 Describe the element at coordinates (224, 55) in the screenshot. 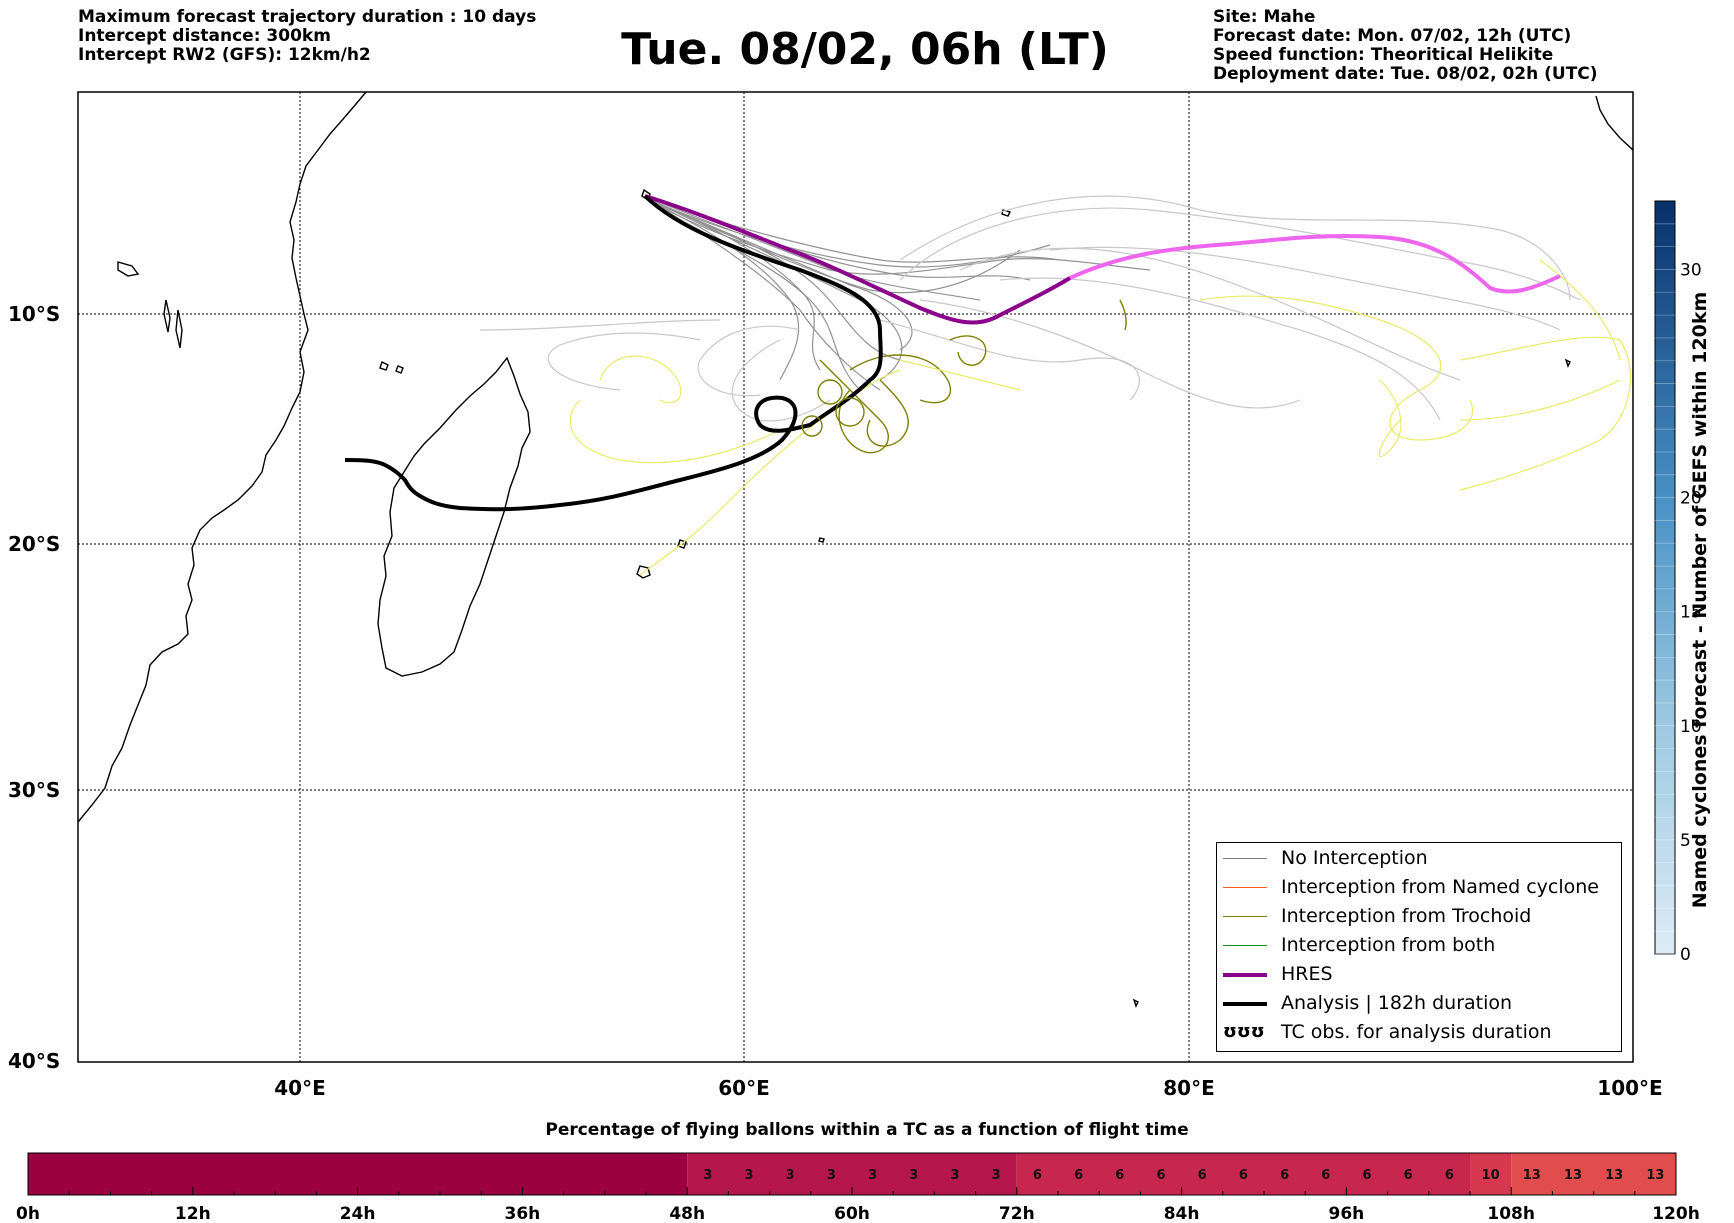

I see `header-left-line-3: Intercept RW2 (GFS): 12km/h2` at that location.